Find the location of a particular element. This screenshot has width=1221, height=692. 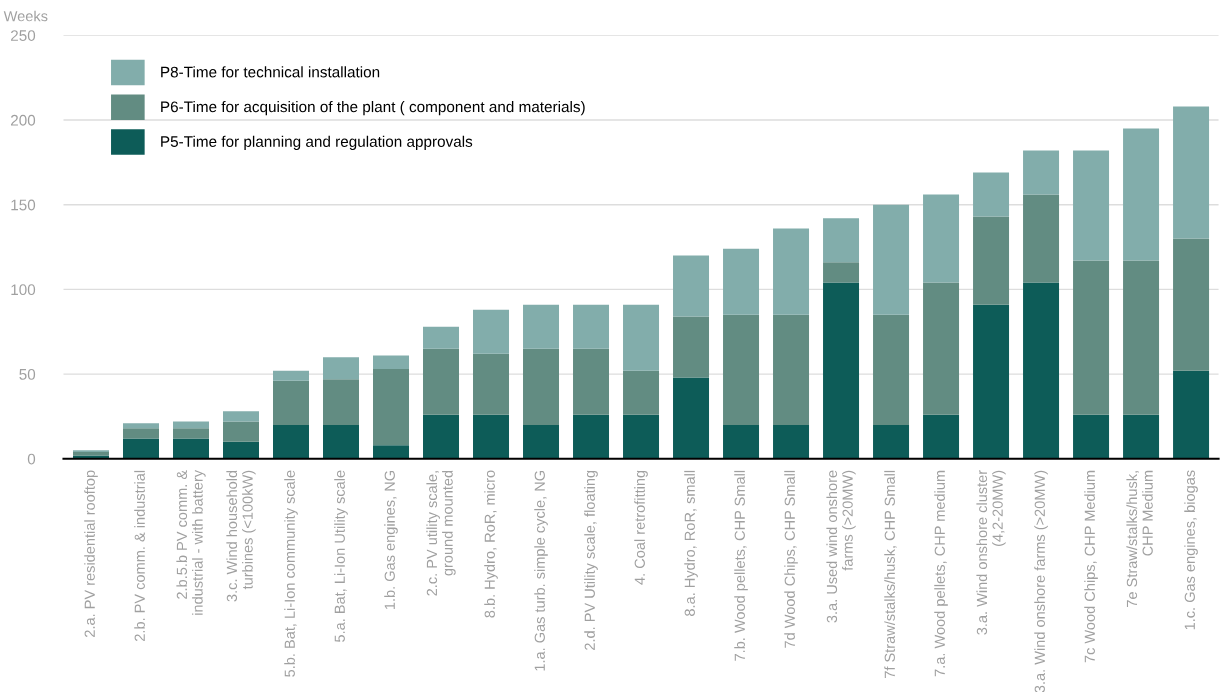

x-tick-label: 3.a. Used wind onshore farms (>20MW) is located at coordinates (841, 546).